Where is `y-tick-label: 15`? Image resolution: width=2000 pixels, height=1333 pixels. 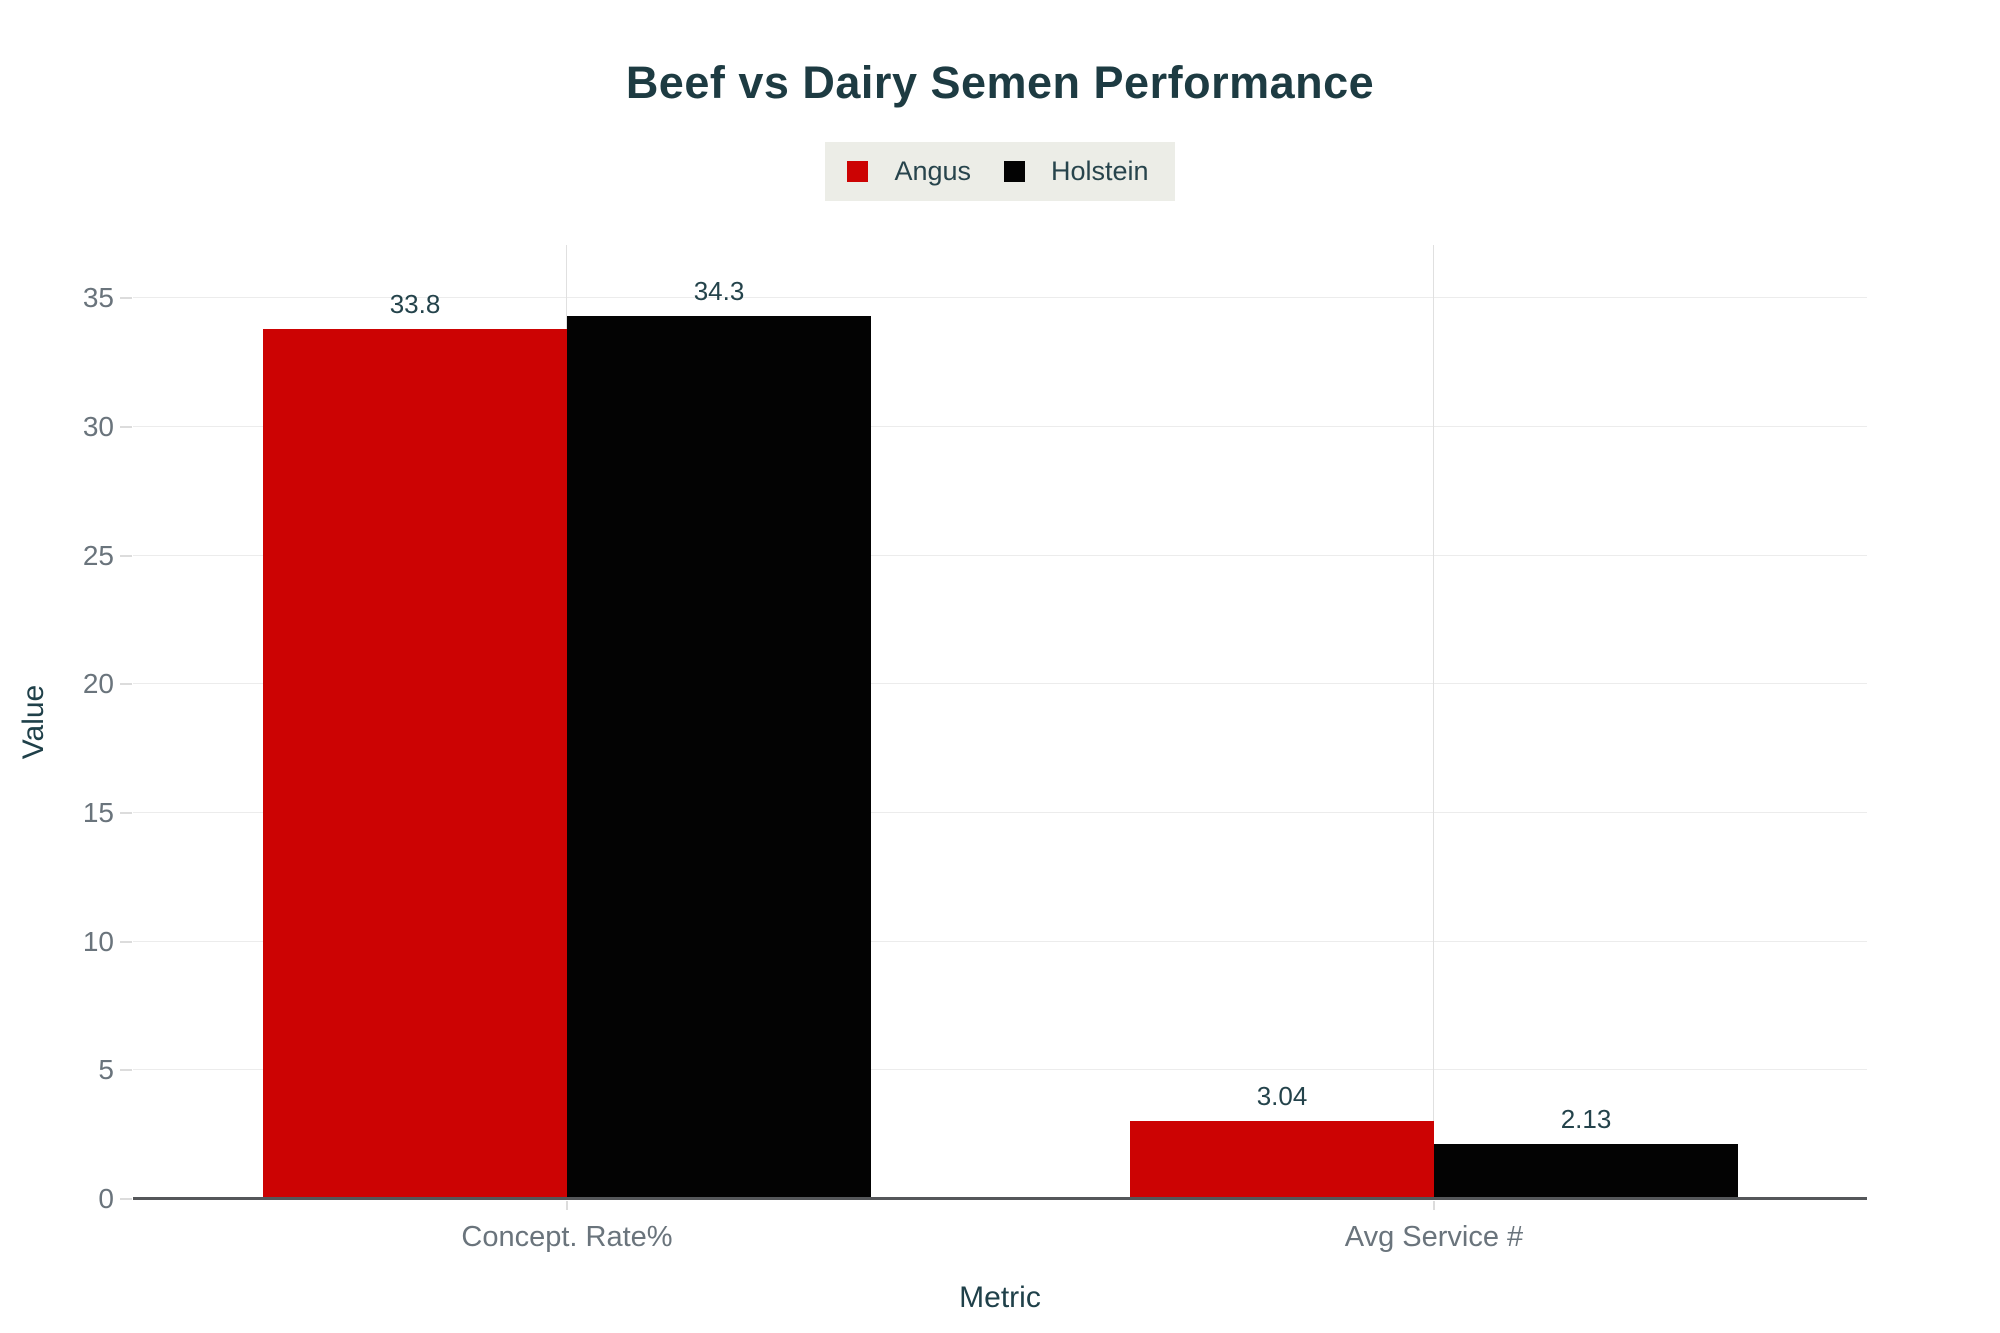
y-tick-label: 15 is located at coordinates (98, 812).